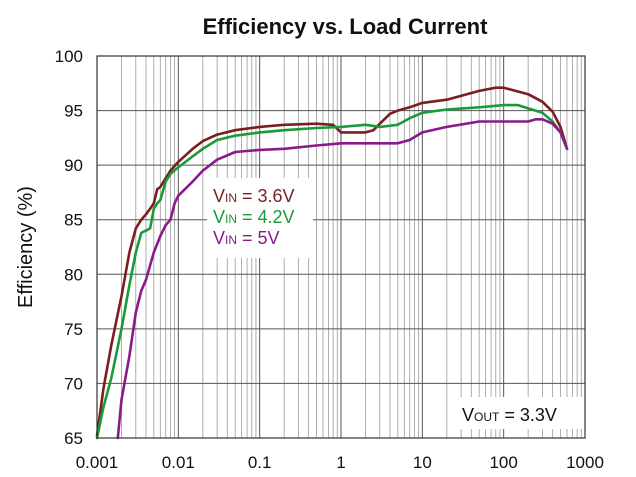  I want to click on y-tick-label: 95, so click(73, 111).